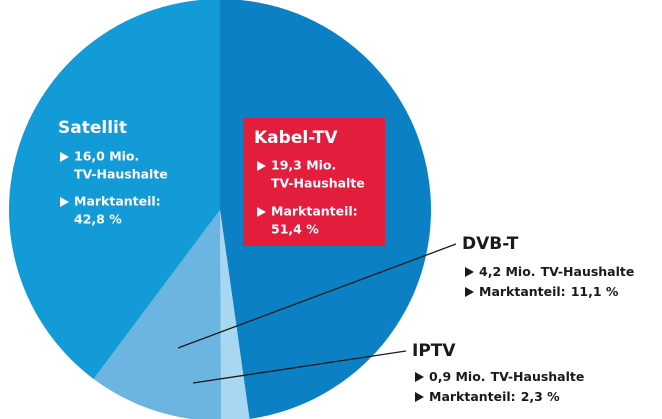 The width and height of the screenshot is (662, 419). Describe the element at coordinates (540, 396) in the screenshot. I see `label-text: 2,3 %` at that location.